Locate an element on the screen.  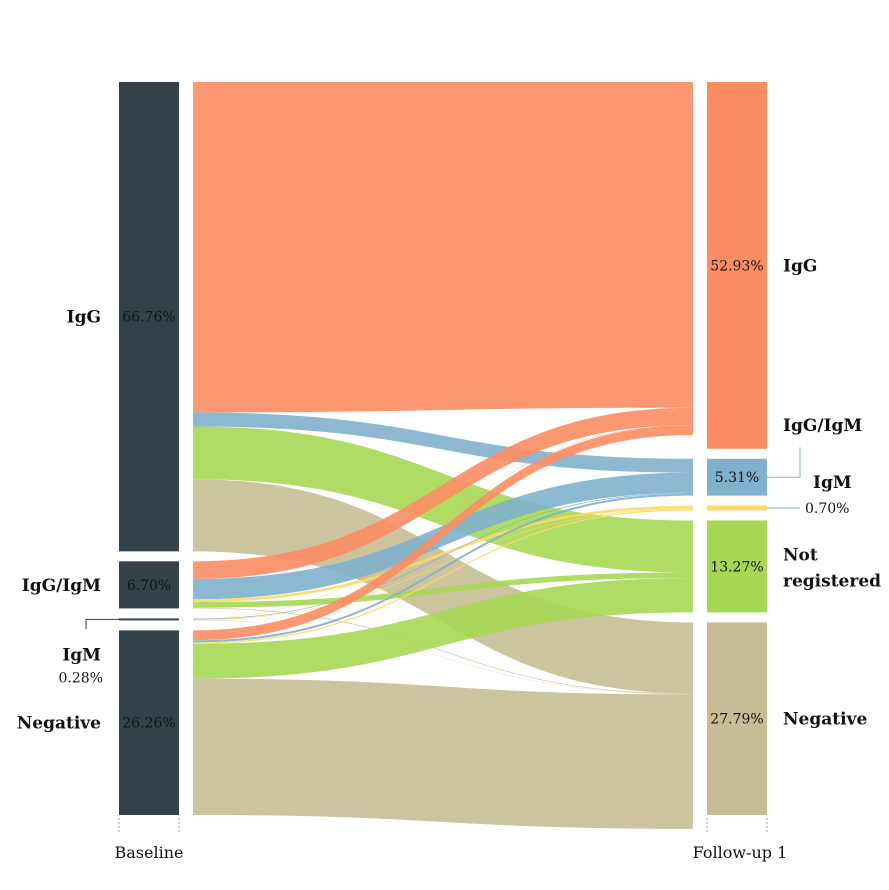
right-pct-r_nr: 13.27% is located at coordinates (736, 567).